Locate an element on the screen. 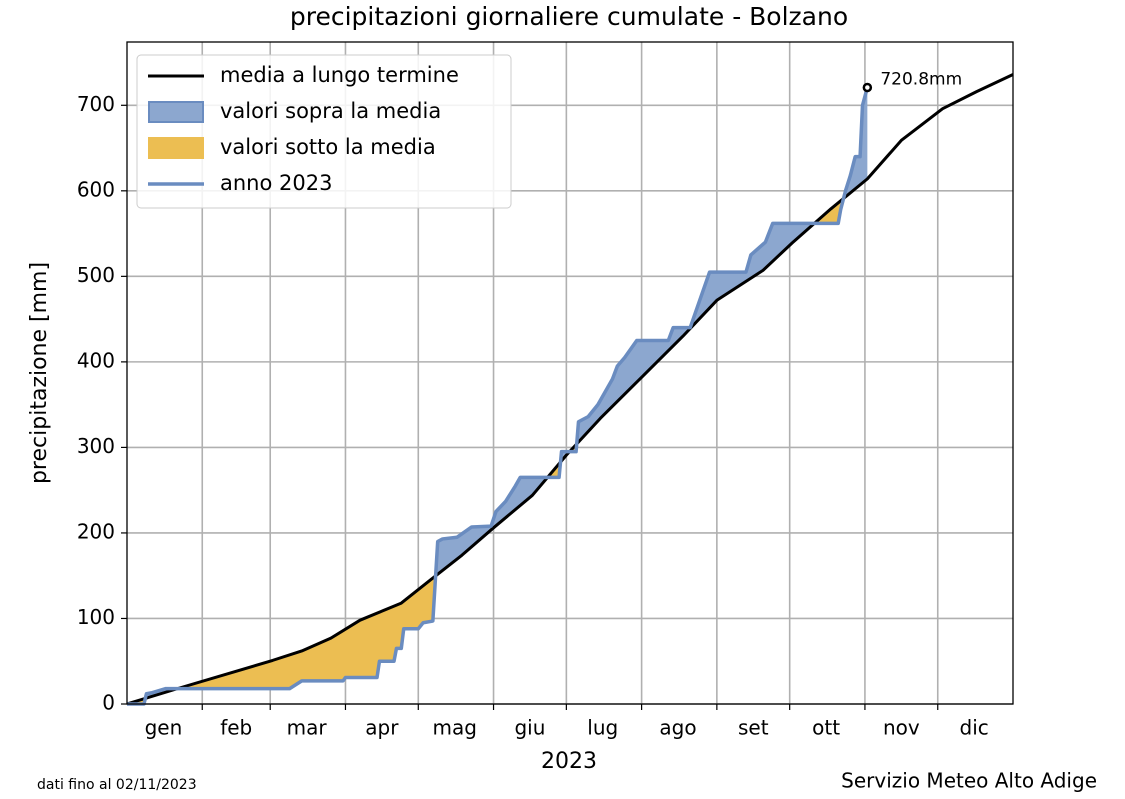 The width and height of the screenshot is (1125, 799). x-tick-label: giu is located at coordinates (529, 728).